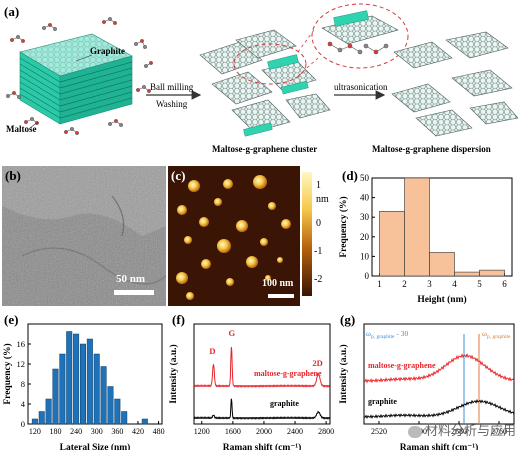 Image resolution: width=521 pixels, height=450 pixels. What do you see at coordinates (318, 185) in the screenshot?
I see `colorbar-tick-1: 1` at bounding box center [318, 185].